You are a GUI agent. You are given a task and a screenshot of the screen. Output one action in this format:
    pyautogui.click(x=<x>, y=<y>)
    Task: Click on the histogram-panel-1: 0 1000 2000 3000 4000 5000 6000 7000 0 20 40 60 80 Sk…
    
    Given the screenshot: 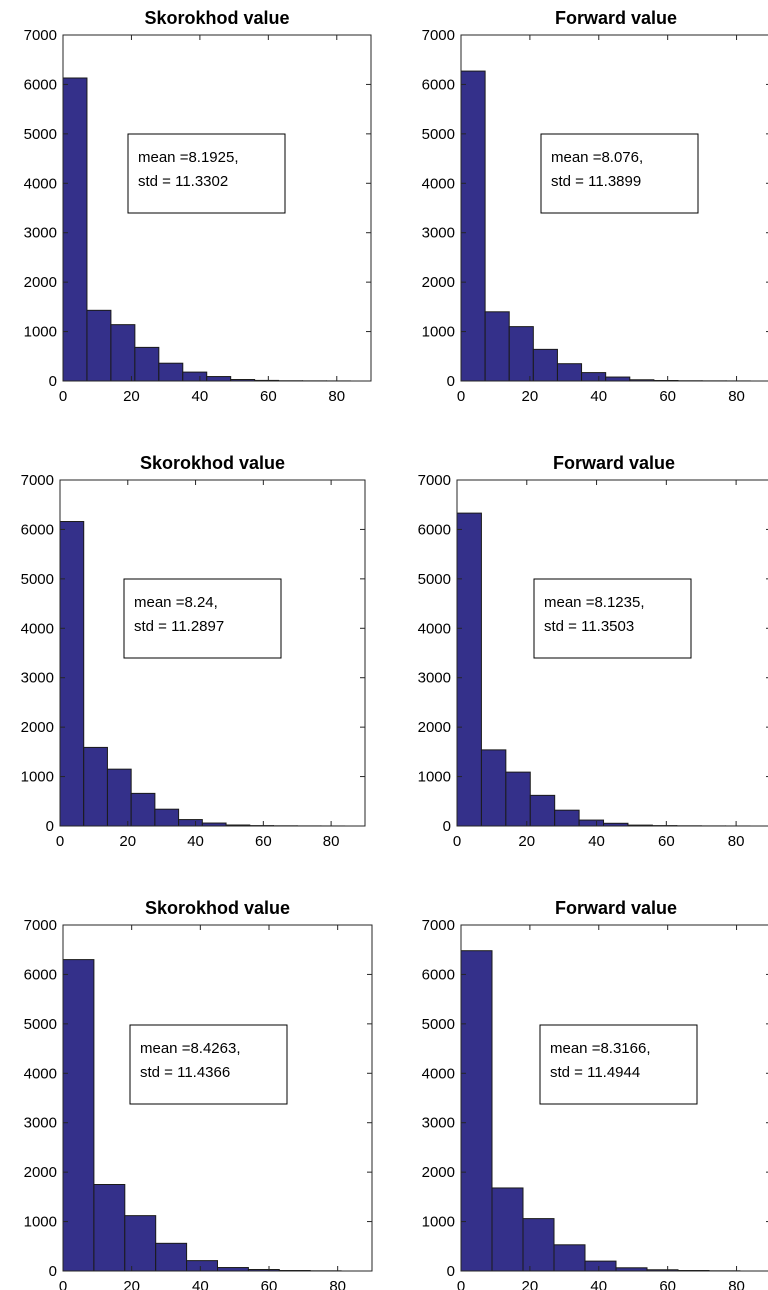 What is the action you would take?
    pyautogui.click(x=198, y=206)
    